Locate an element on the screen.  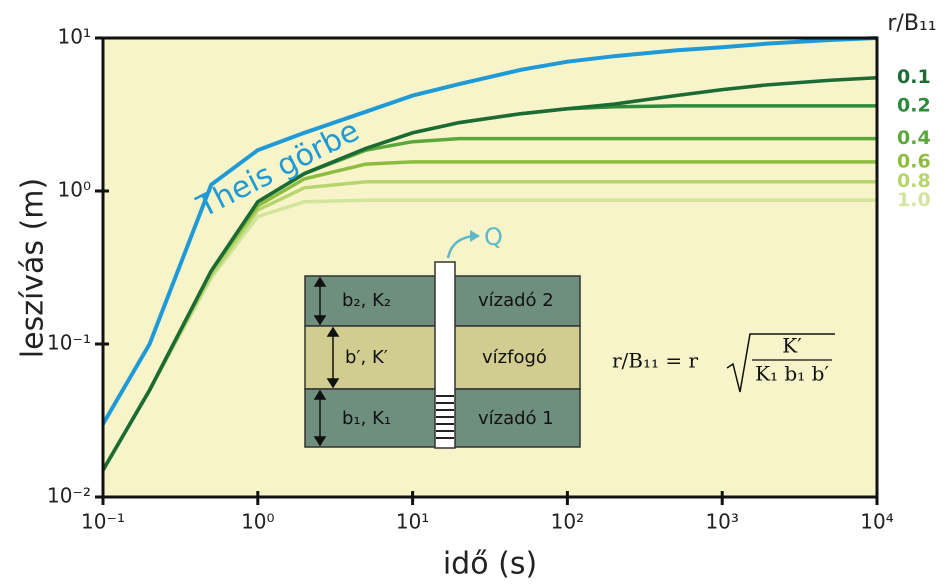
layer-name: vízadó 2 is located at coordinates (516, 300).